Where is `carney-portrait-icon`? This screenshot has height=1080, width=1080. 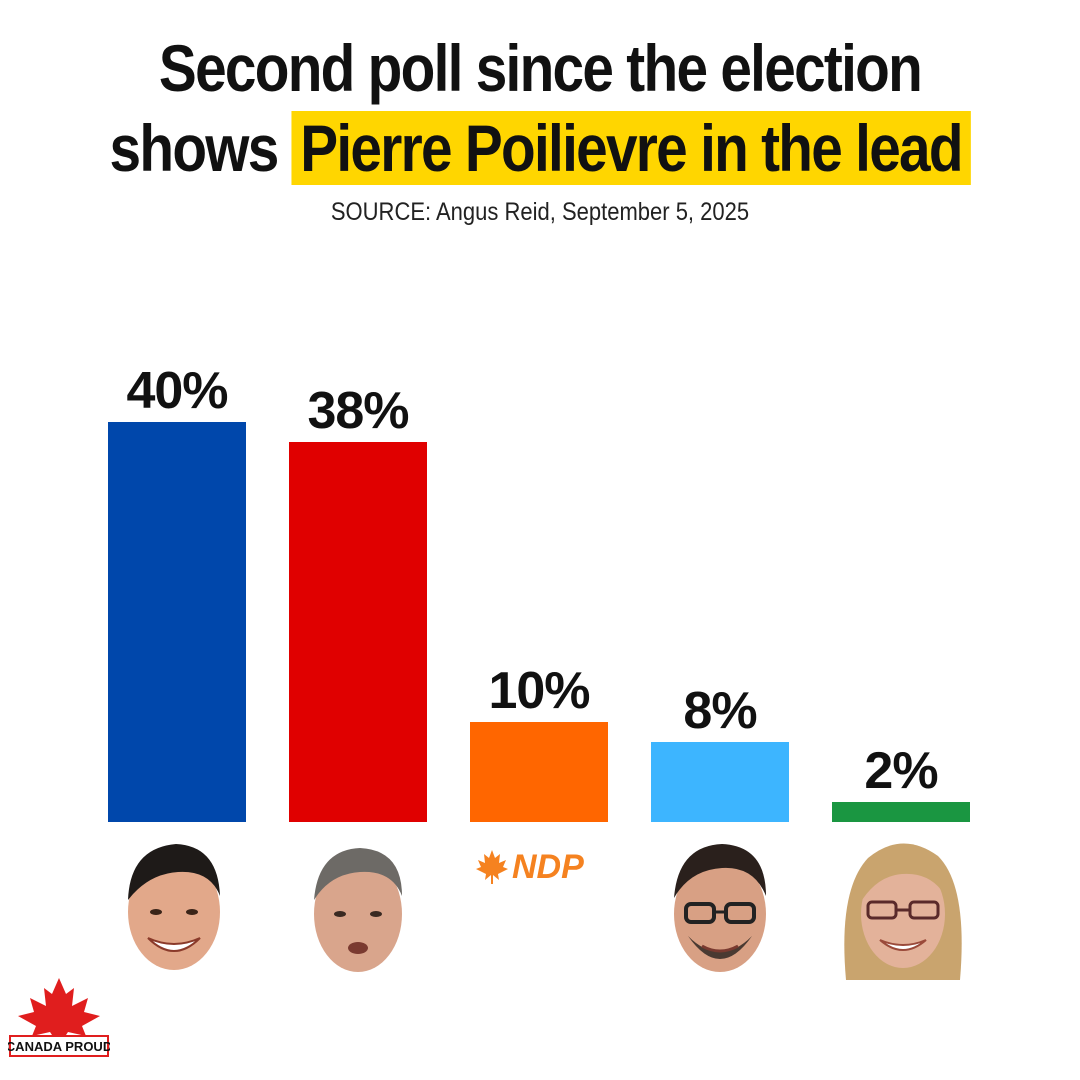 carney-portrait-icon is located at coordinates (358, 910).